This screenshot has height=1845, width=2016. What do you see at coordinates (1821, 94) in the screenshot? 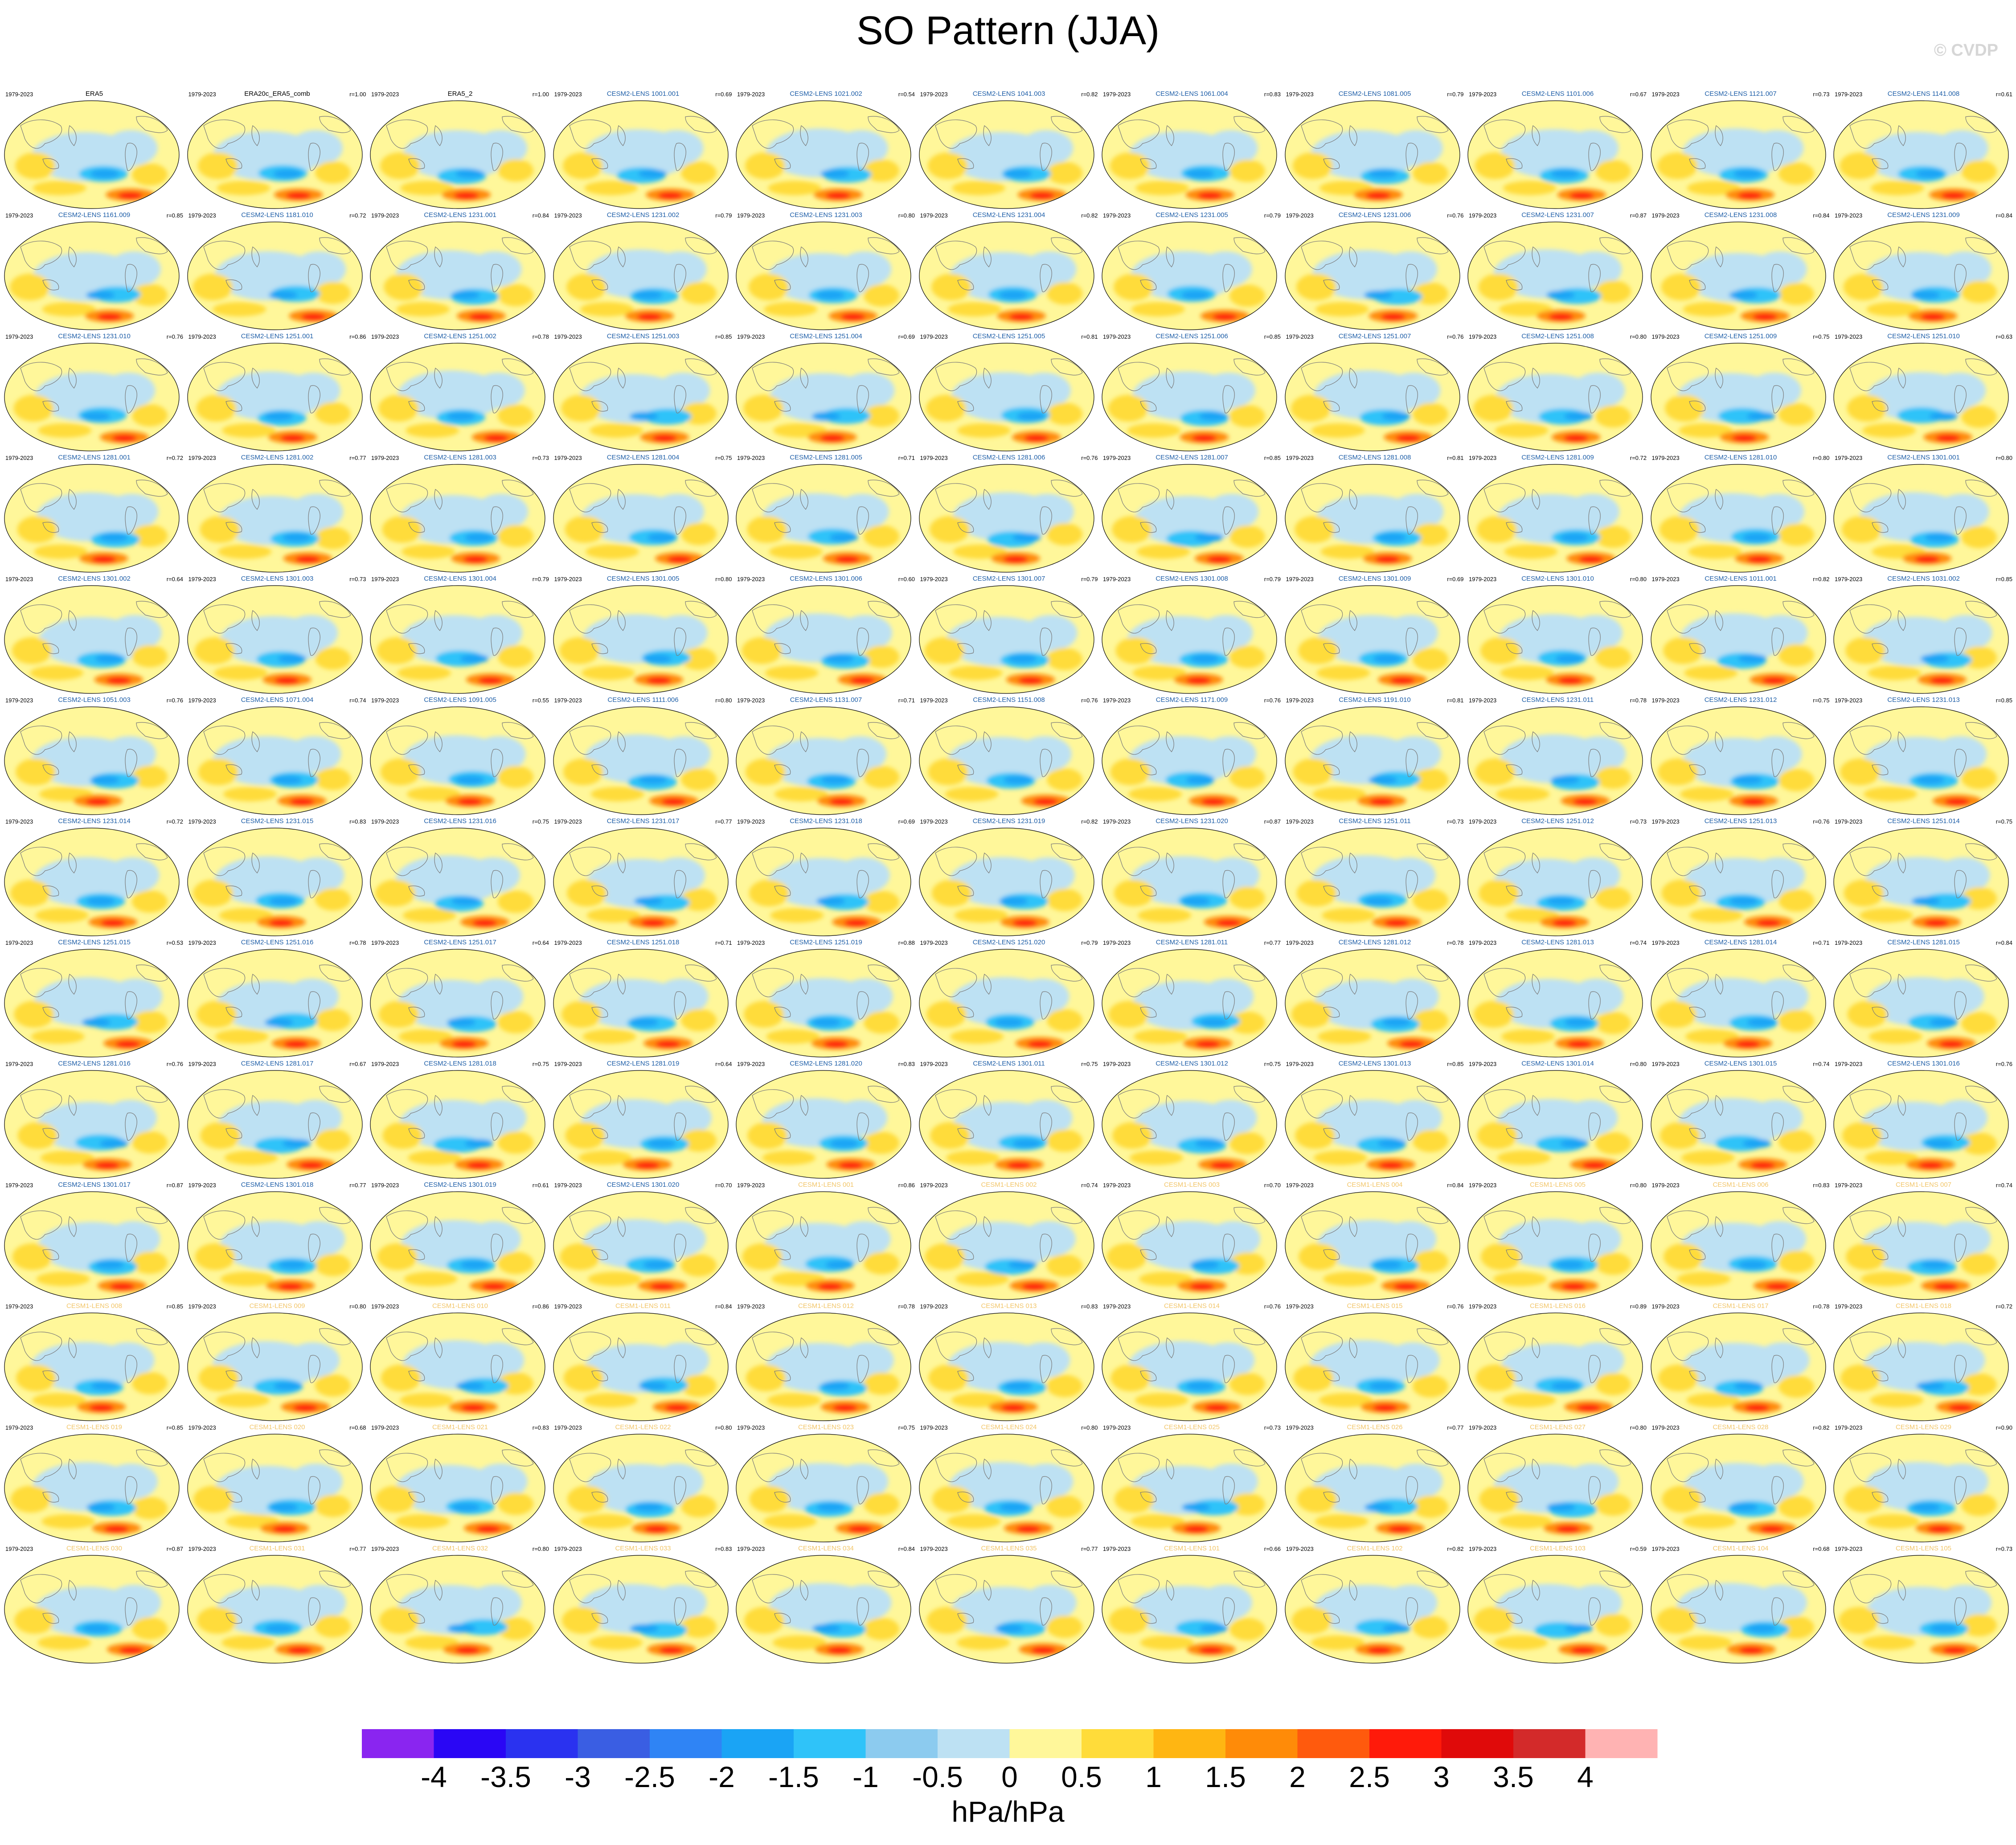
I see `panel-correlation: r=0.73` at bounding box center [1821, 94].